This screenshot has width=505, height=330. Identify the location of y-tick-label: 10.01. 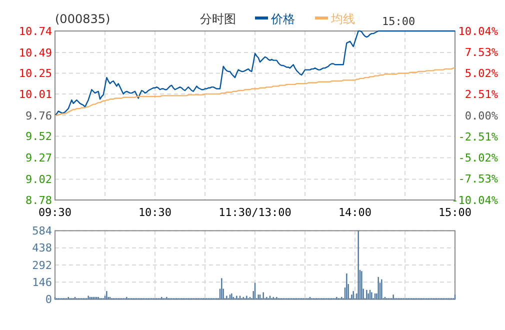
(35, 94).